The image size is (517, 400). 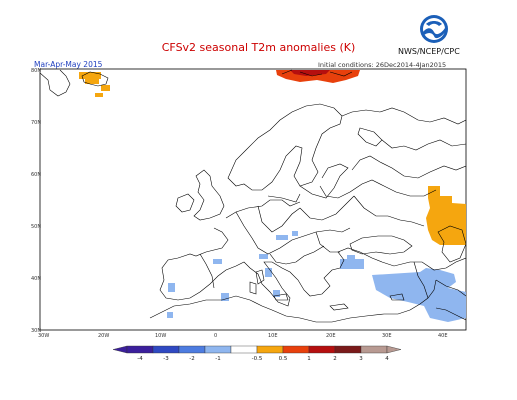 I want to click on agency-label: NWS/NCEP/CPC, so click(x=429, y=51).